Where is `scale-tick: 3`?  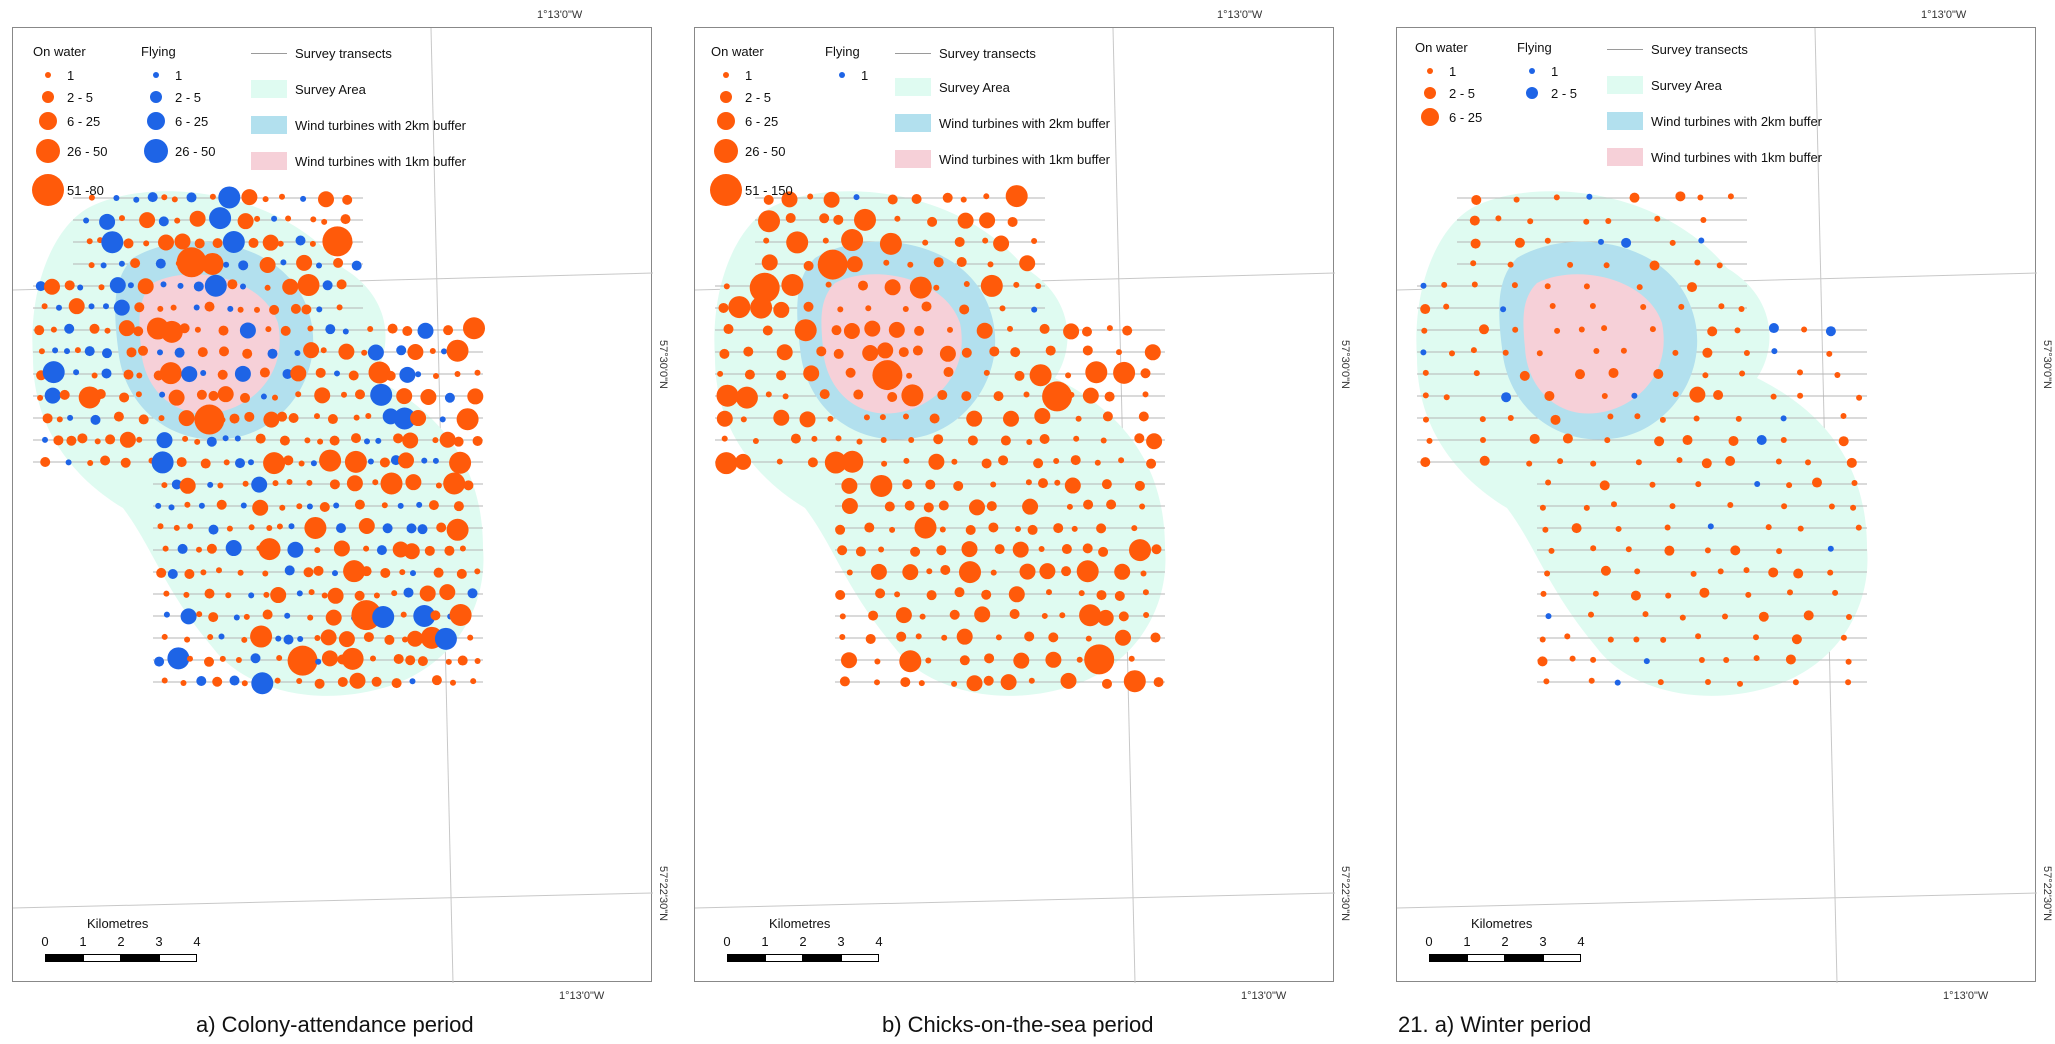 scale-tick: 3 is located at coordinates (841, 941).